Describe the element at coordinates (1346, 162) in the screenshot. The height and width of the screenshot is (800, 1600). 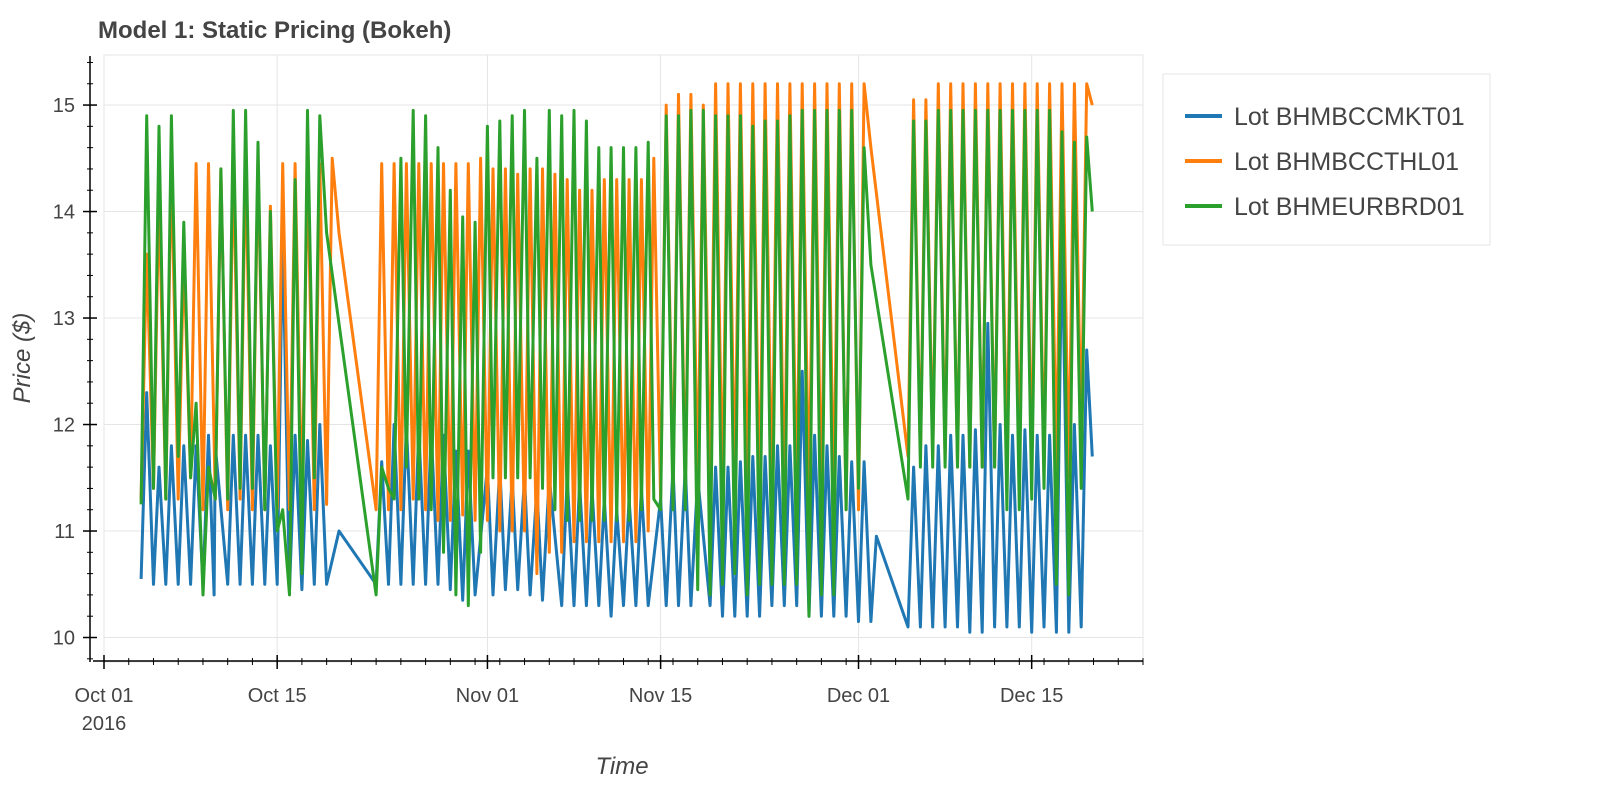
I see `legend-label: Lot BHMBCCTHL01` at that location.